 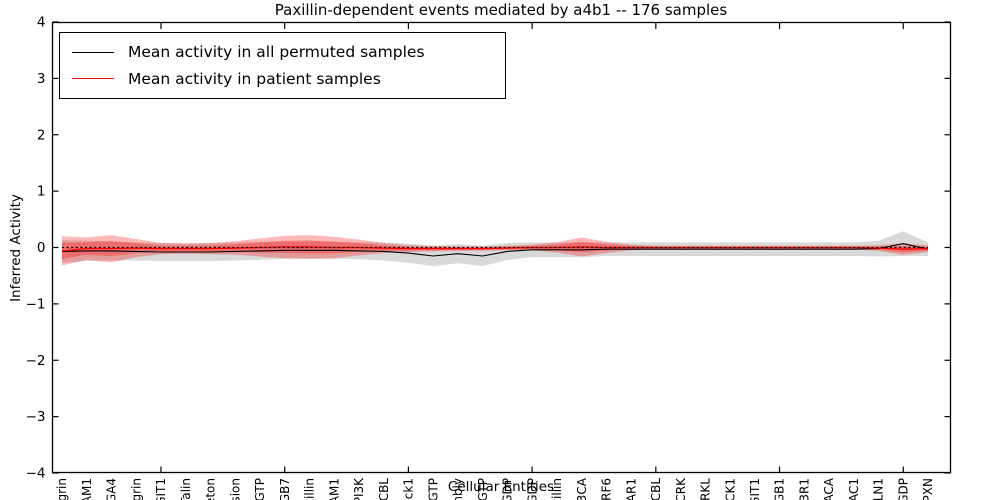 What do you see at coordinates (508, 489) in the screenshot?
I see `x-category-label: ARF6/GDP` at bounding box center [508, 489].